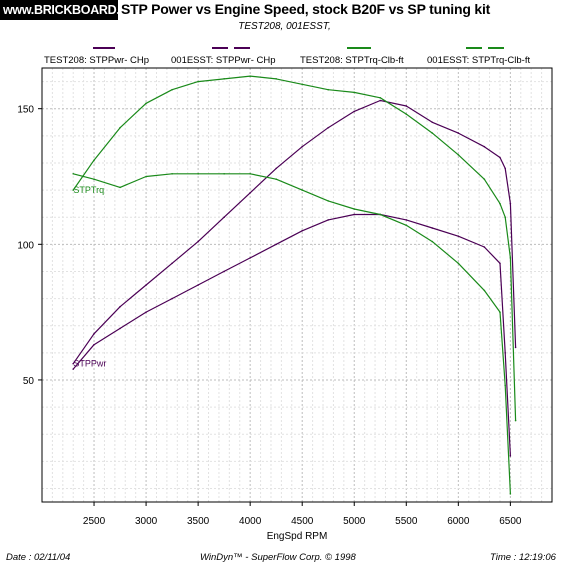  Describe the element at coordinates (406, 521) in the screenshot. I see `x-tick-label: 5500` at that location.